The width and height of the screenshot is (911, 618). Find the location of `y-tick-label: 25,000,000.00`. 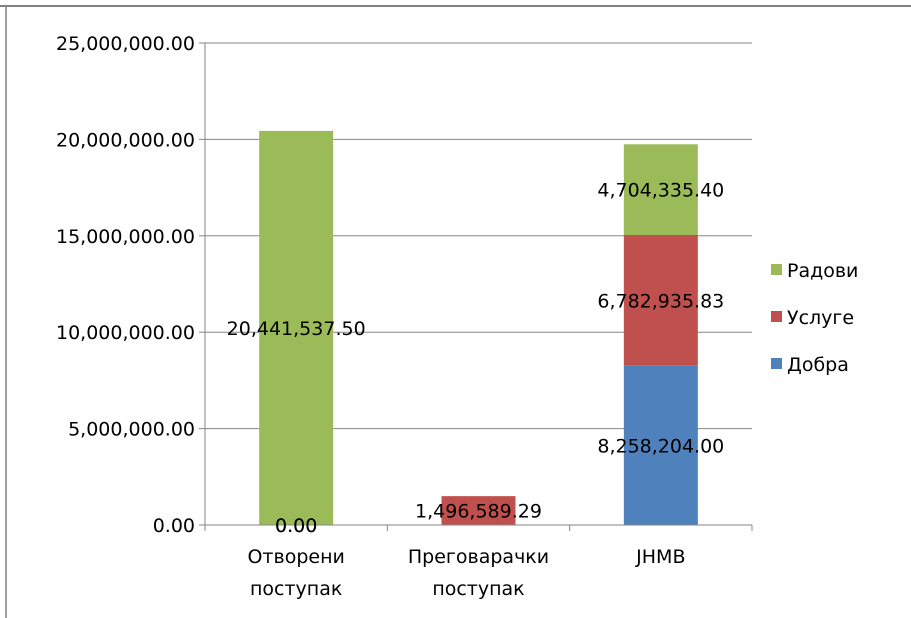

y-tick-label: 25,000,000.00 is located at coordinates (125, 44).